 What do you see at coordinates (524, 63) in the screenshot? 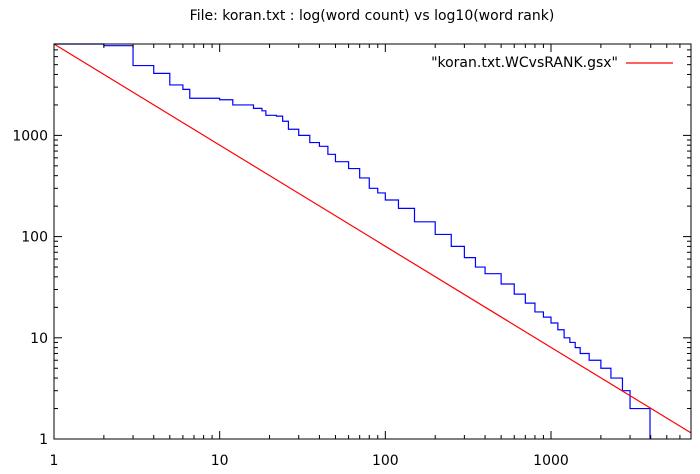
I see `legend-label: "koran.txt.WCvsRANK.gsx"` at bounding box center [524, 63].